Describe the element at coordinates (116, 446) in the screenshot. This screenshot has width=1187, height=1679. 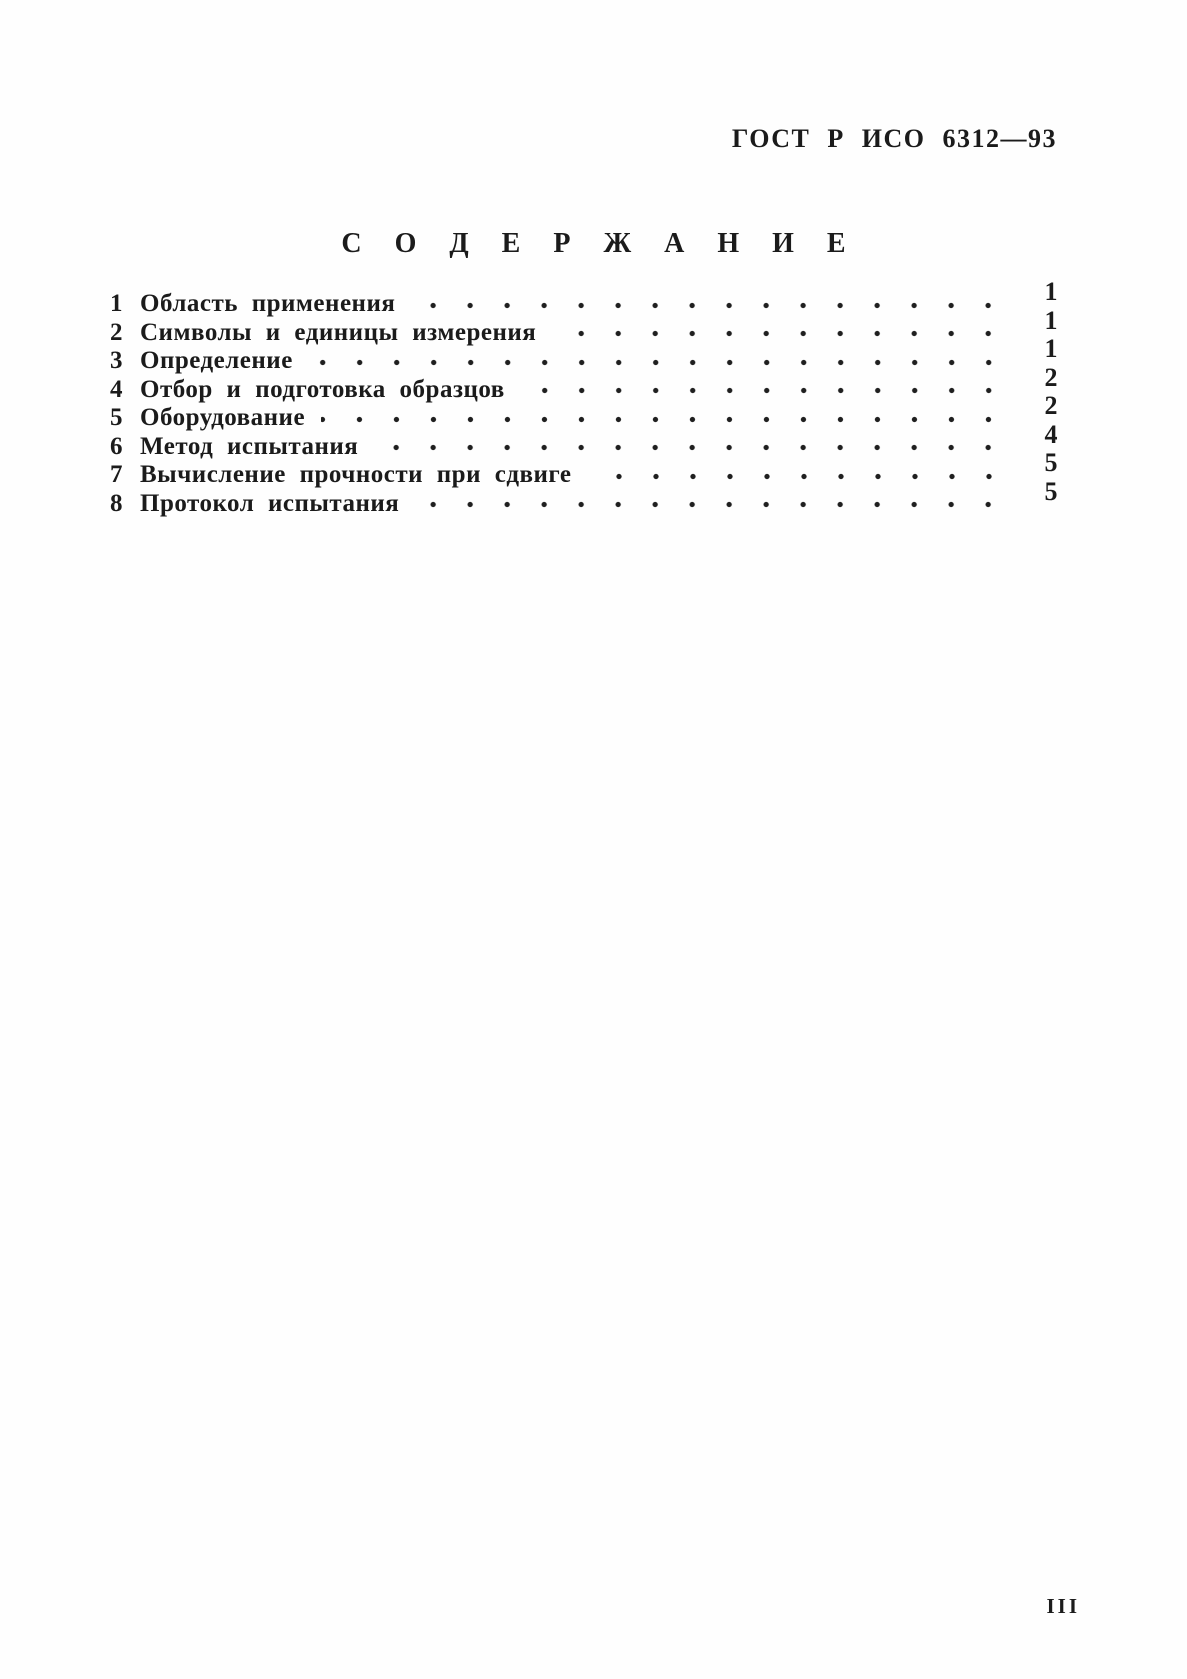
I see `toc-entry-number: 6` at that location.